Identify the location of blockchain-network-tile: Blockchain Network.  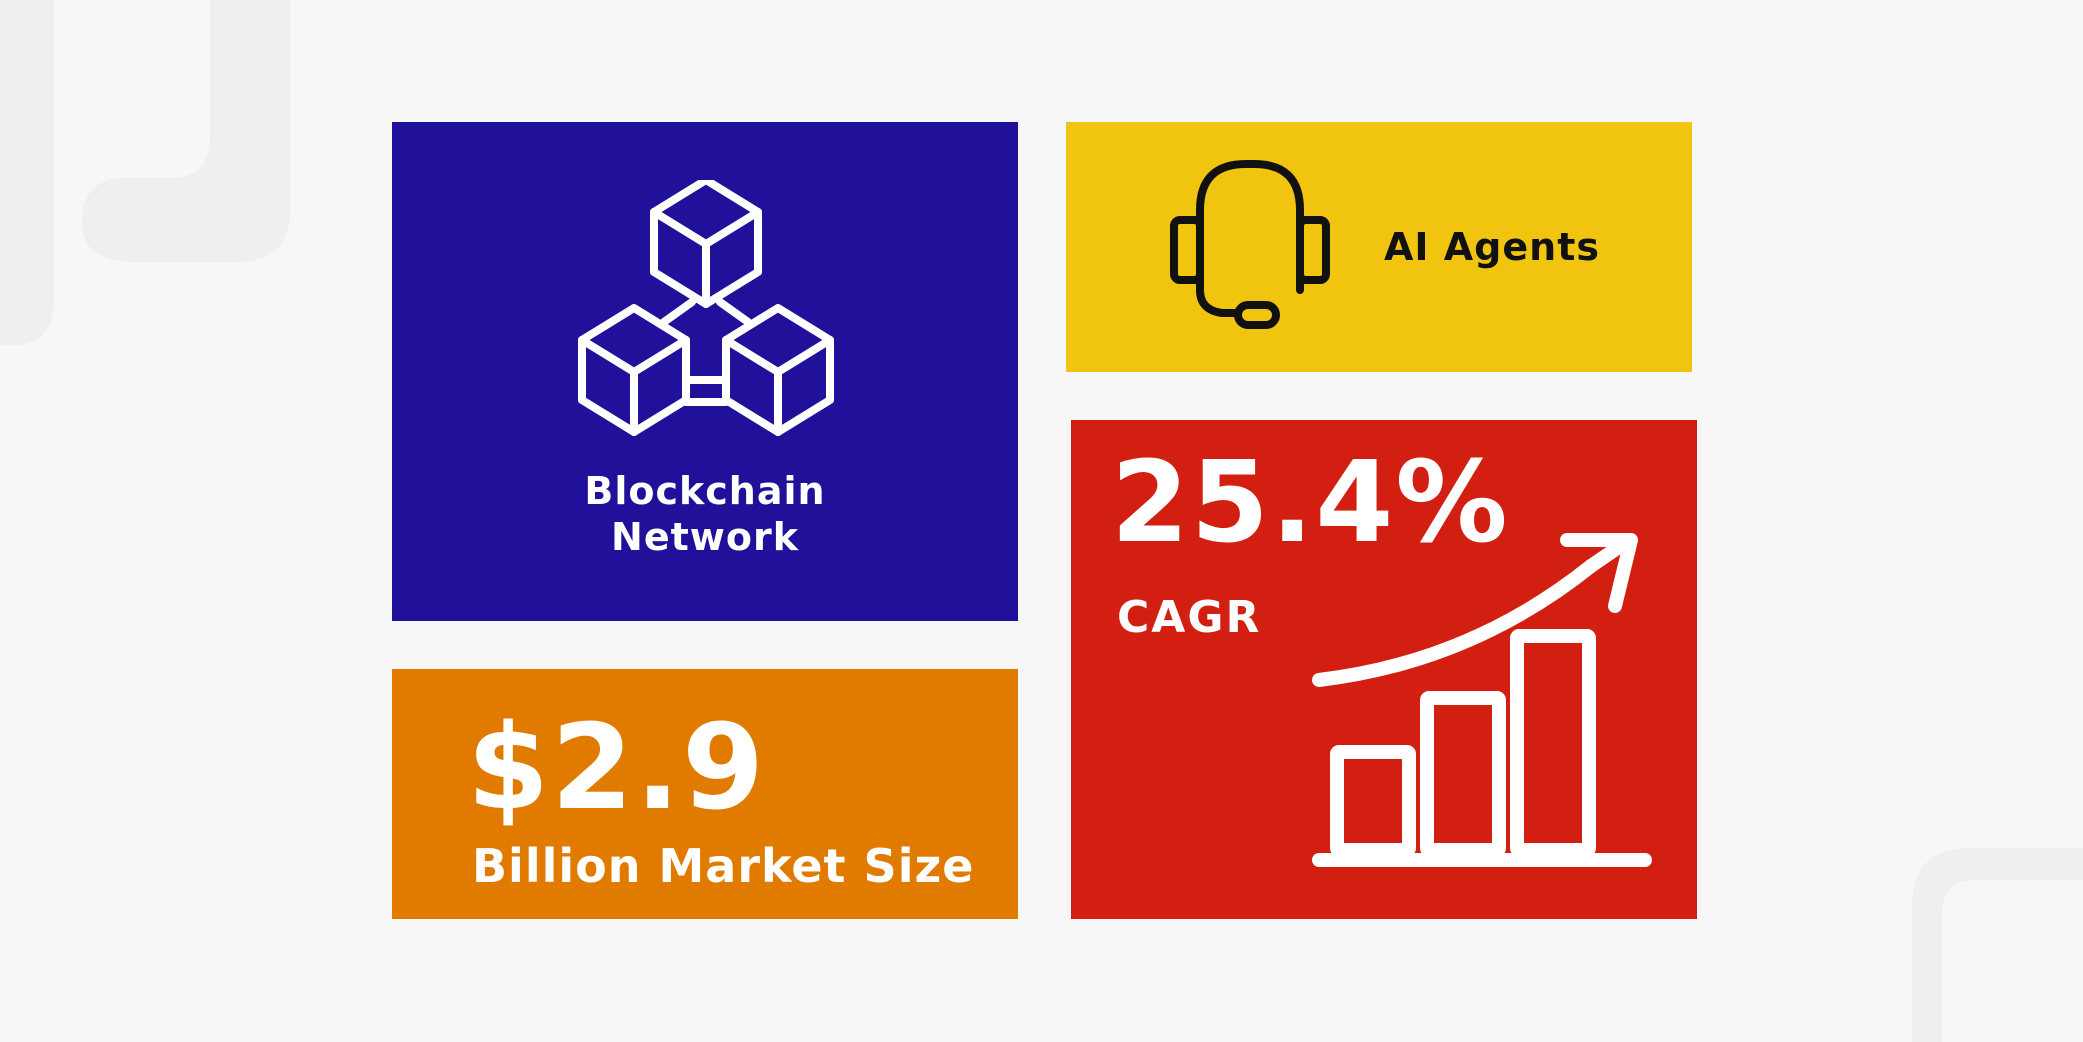
(705, 371).